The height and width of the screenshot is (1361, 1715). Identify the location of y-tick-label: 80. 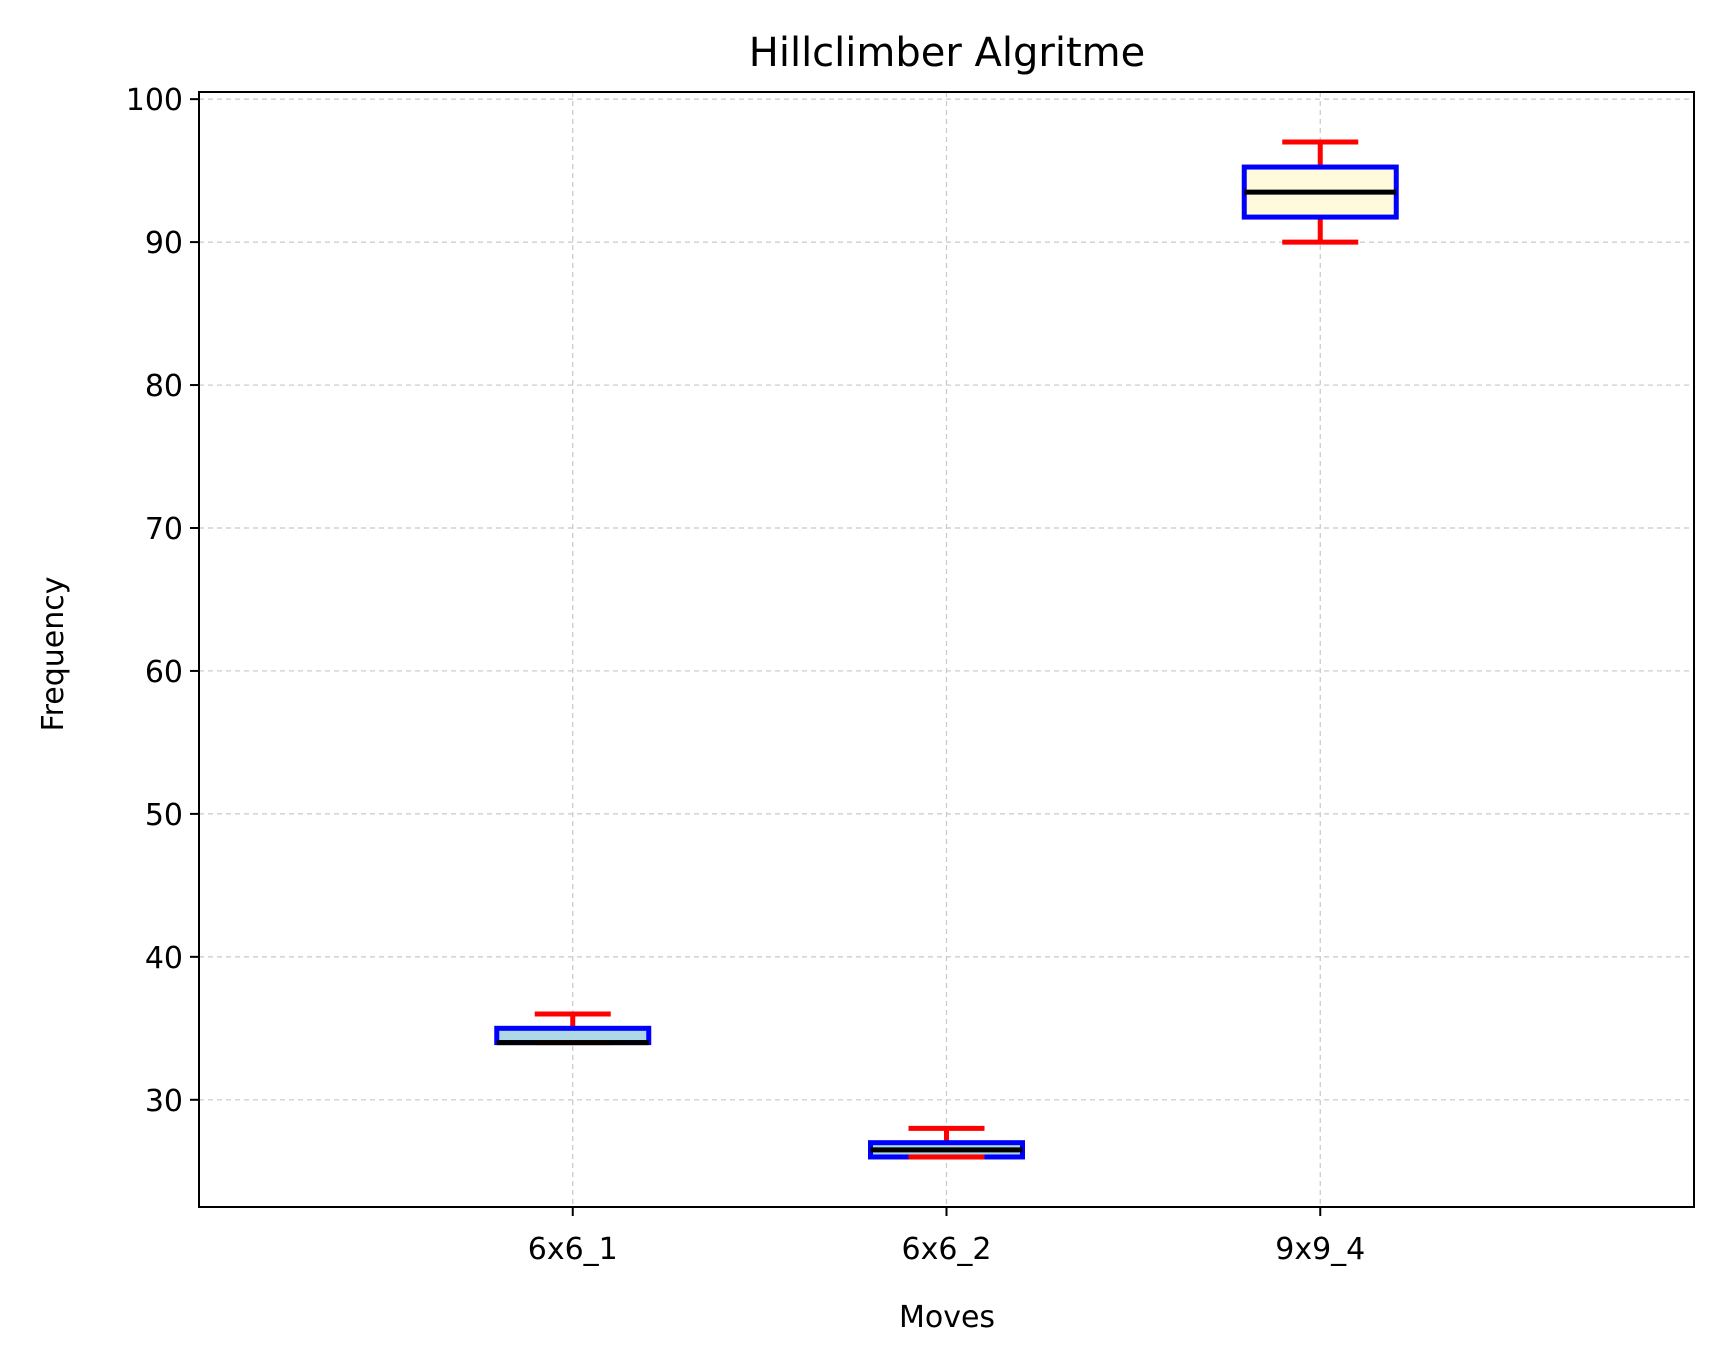
(164, 386).